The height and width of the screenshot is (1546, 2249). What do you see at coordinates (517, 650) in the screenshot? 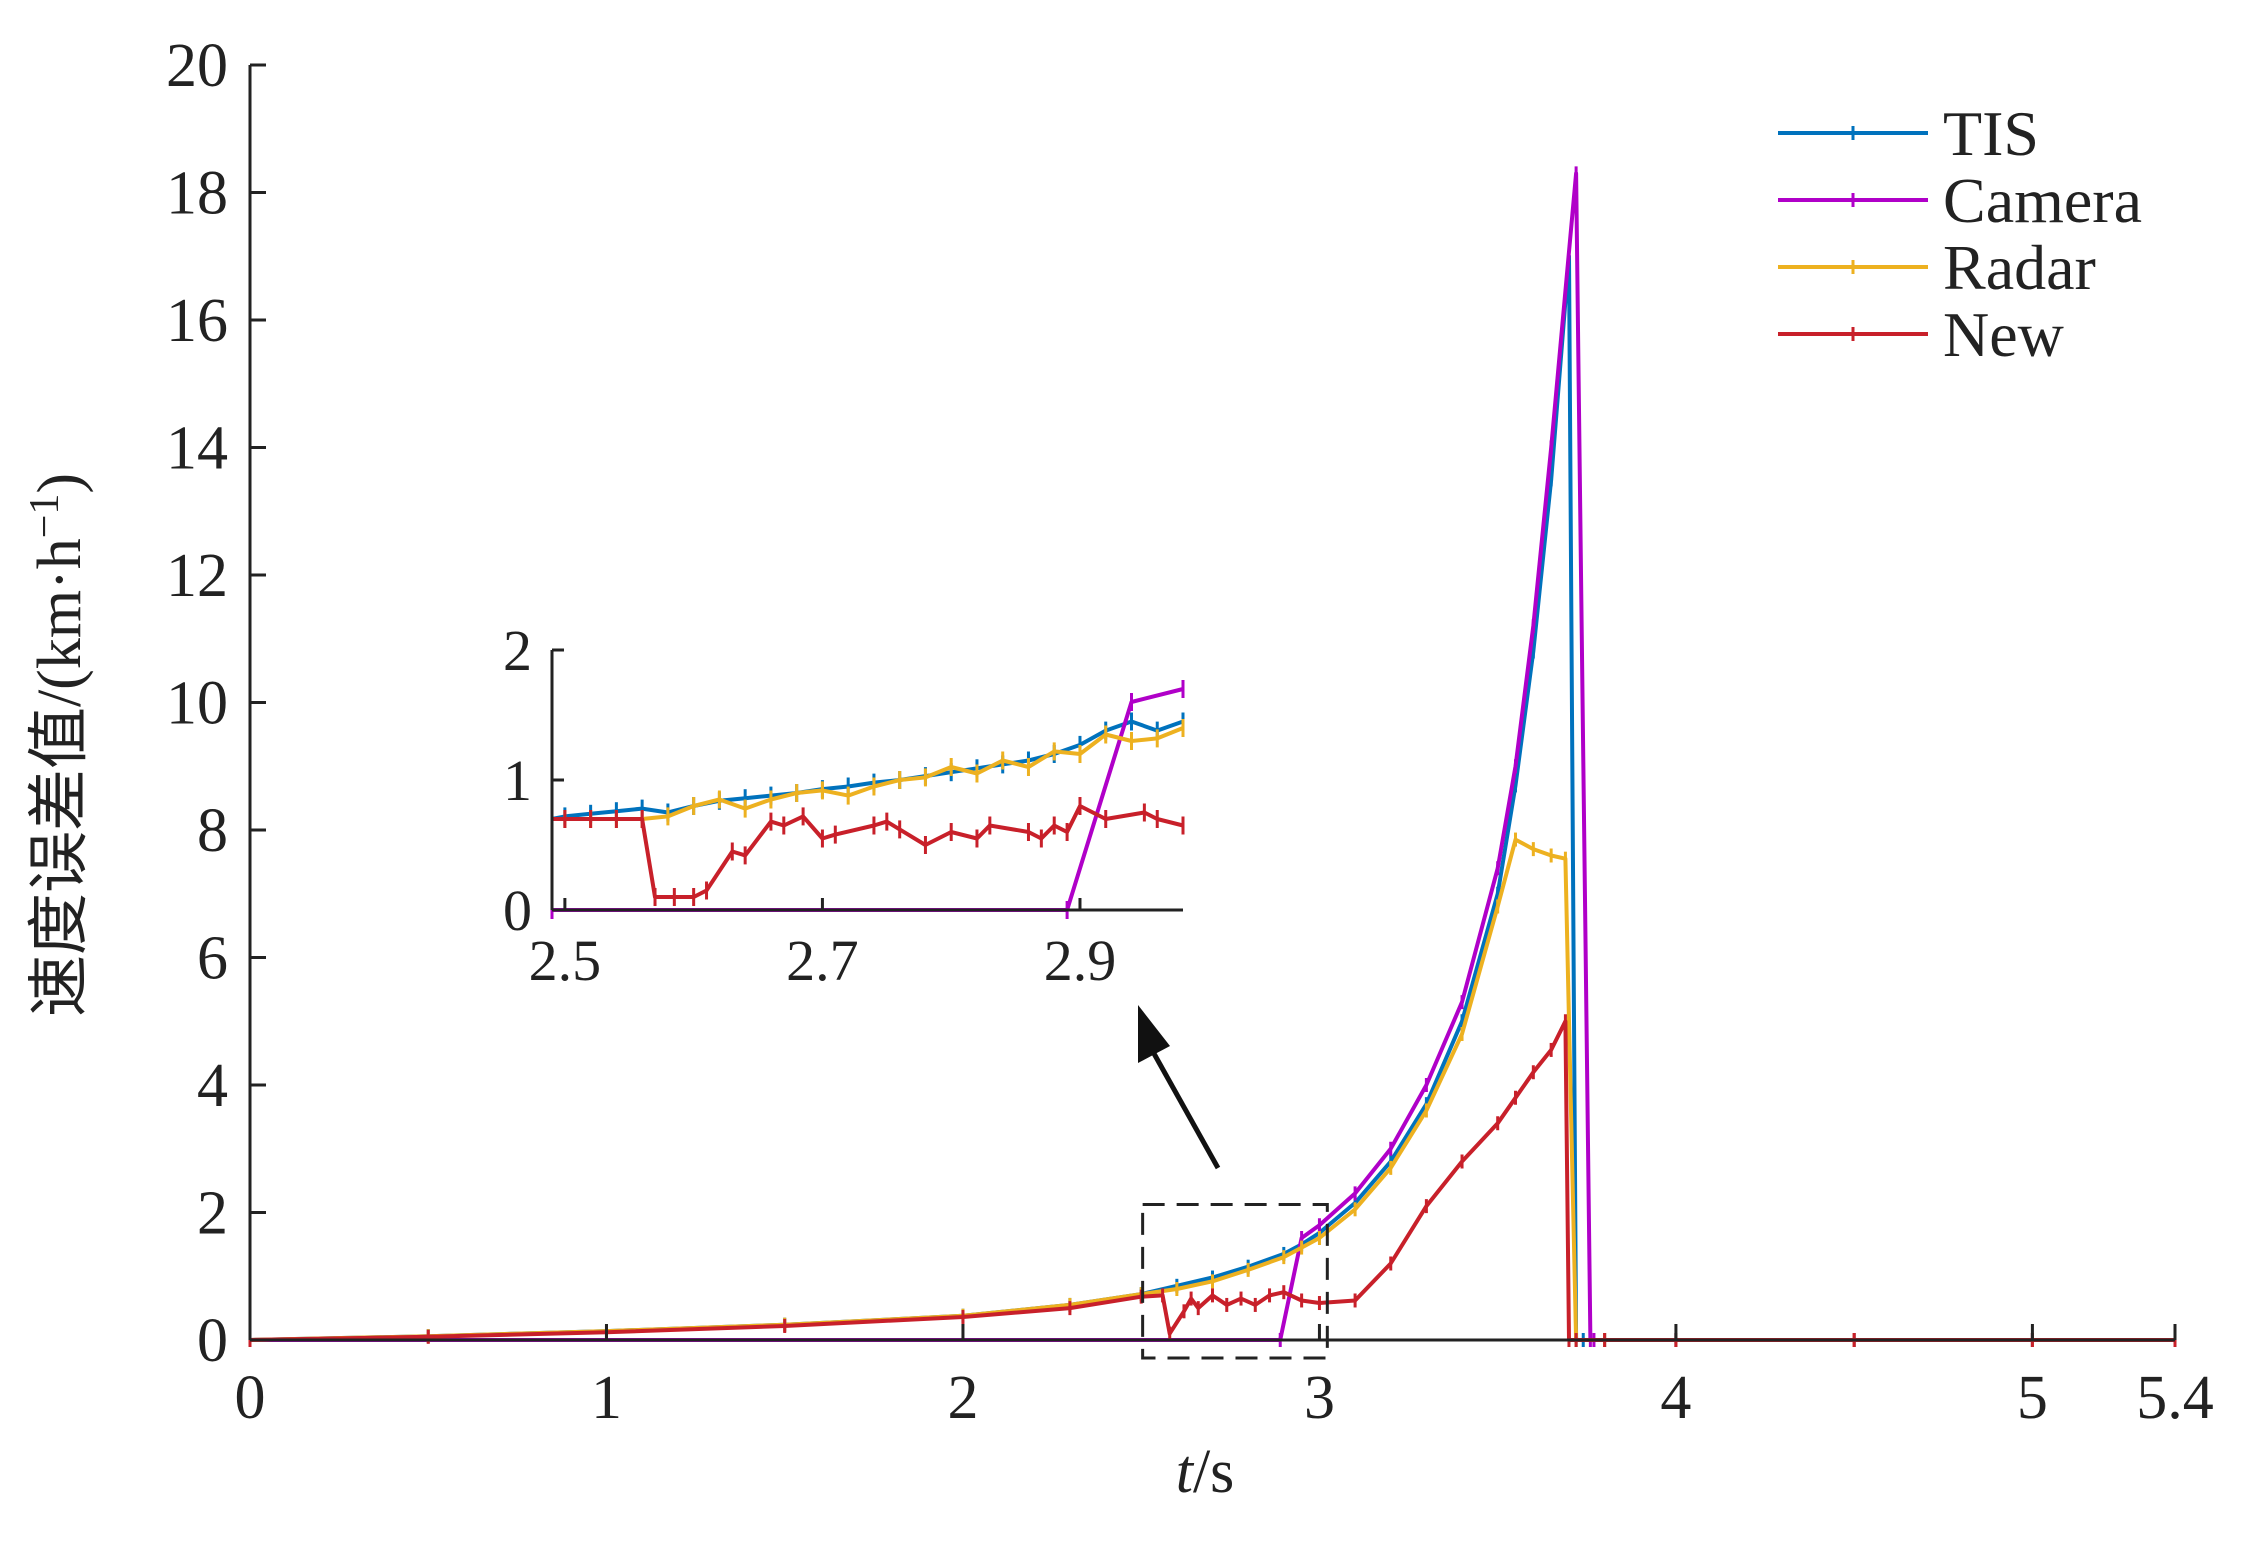
I see `inset-y-tick-label: 2` at bounding box center [517, 650].